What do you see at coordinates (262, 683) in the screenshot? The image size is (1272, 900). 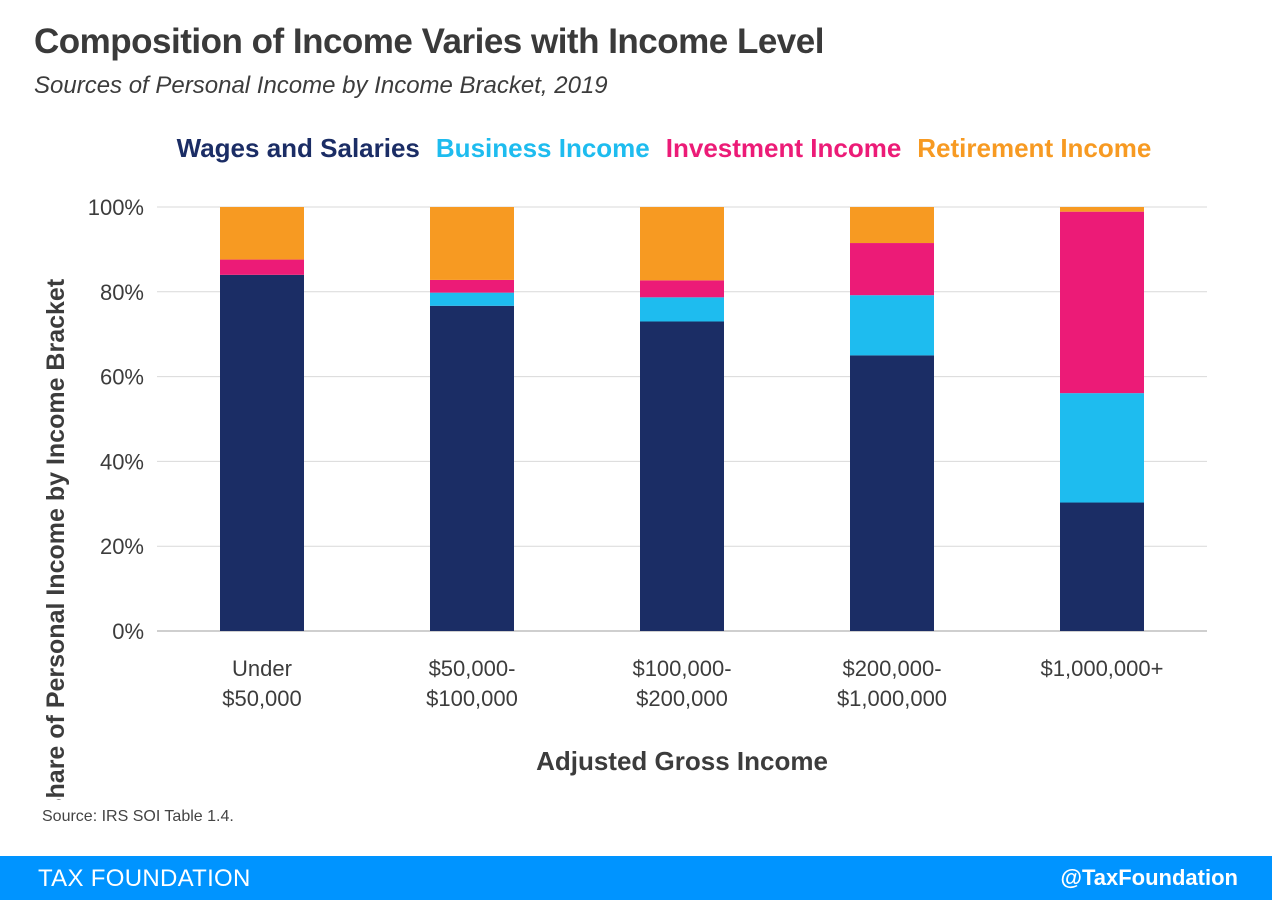 I see `x-tick-label: Under $50,000` at bounding box center [262, 683].